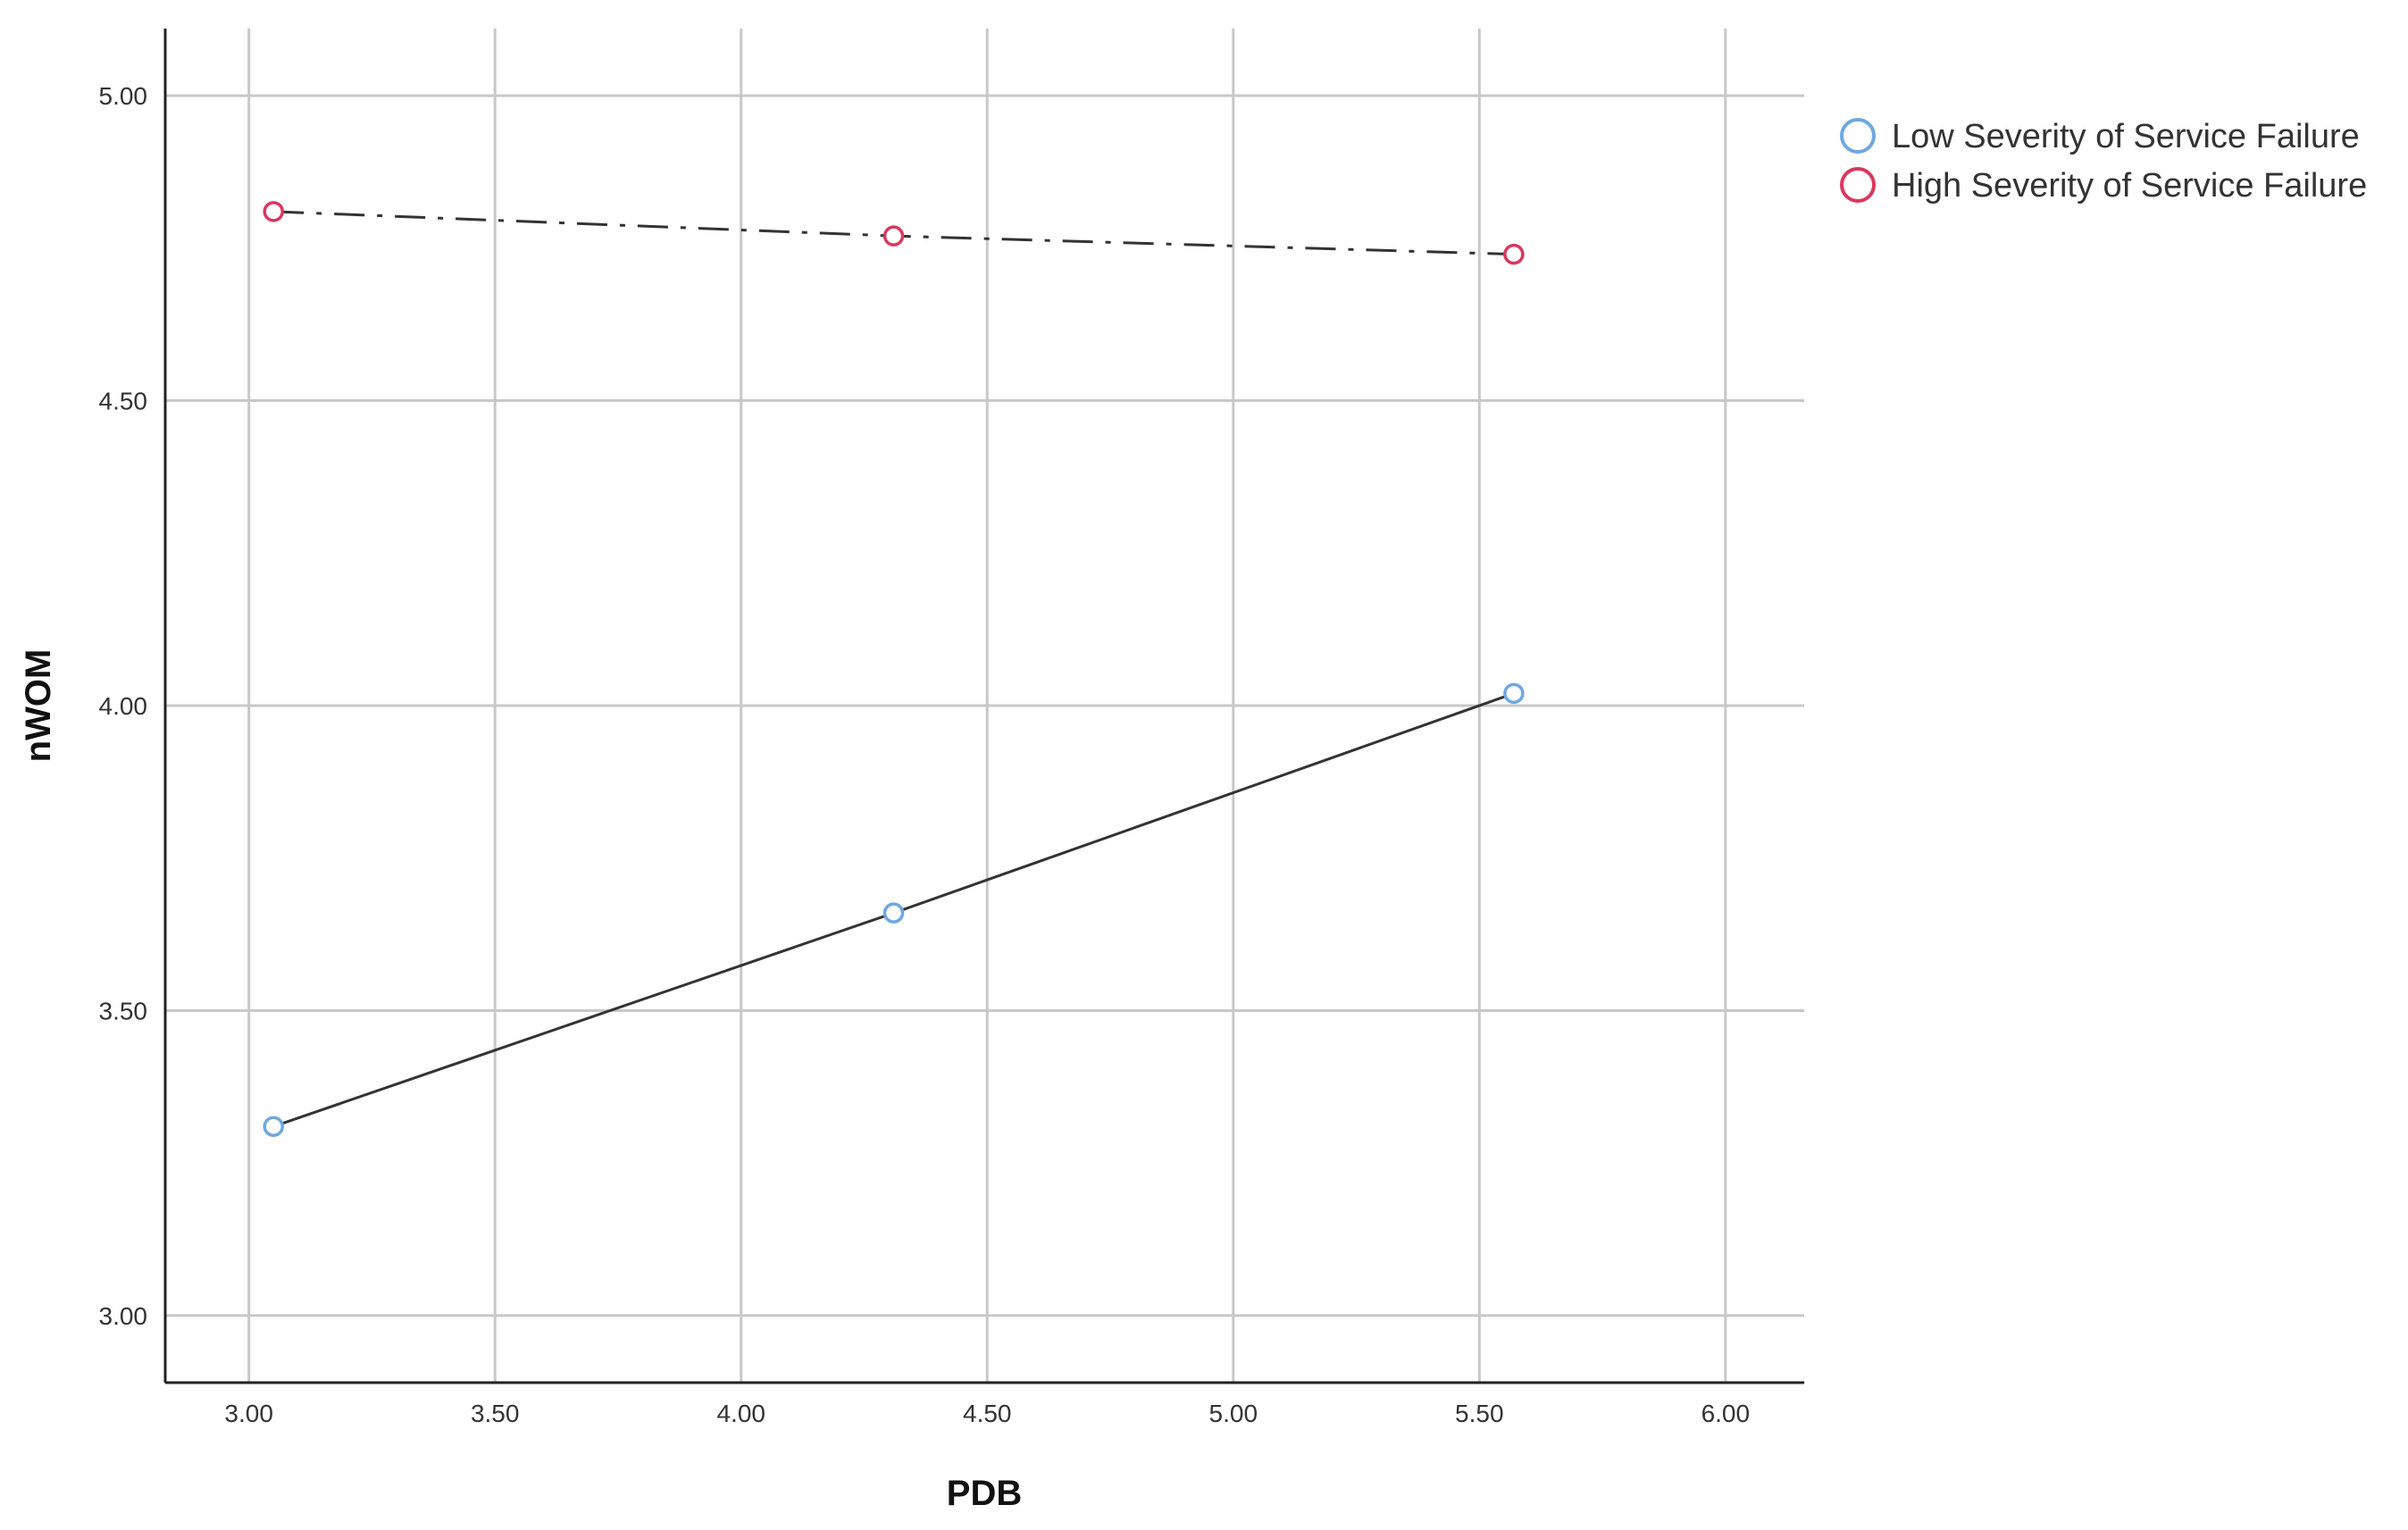 This screenshot has height=1530, width=2408. Describe the element at coordinates (495, 1413) in the screenshot. I see `x-tick-label: 3.50` at that location.